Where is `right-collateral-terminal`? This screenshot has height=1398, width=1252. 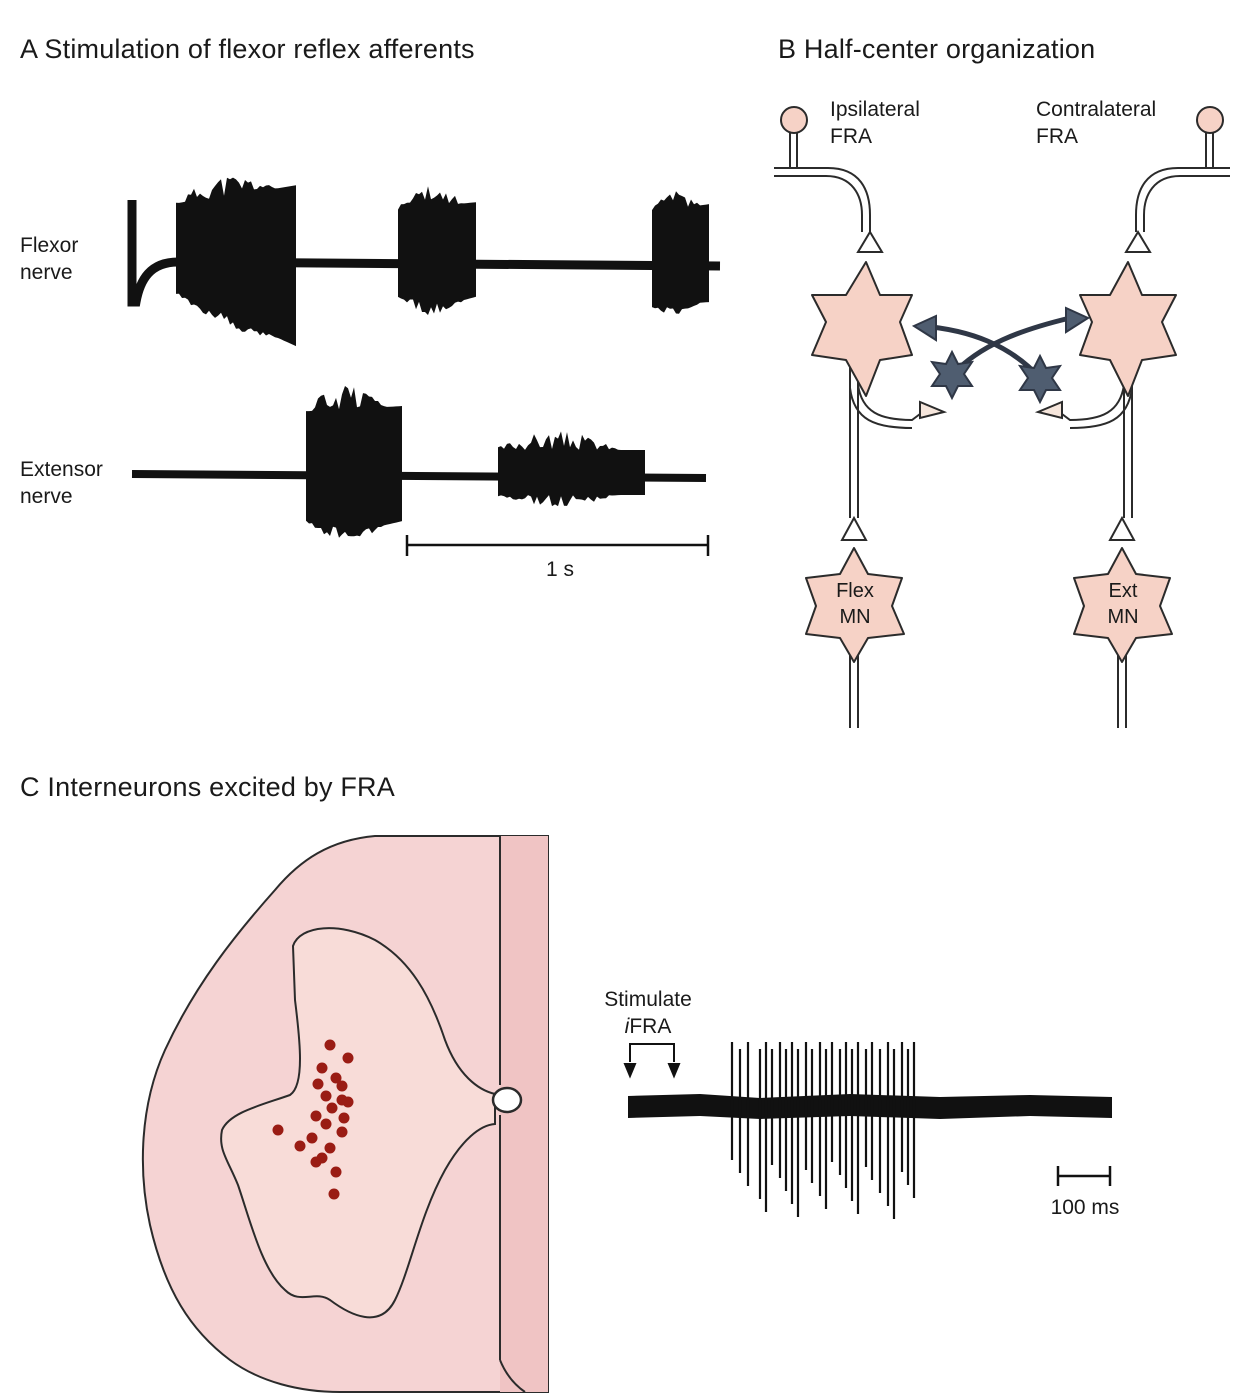
right-collateral-terminal is located at coordinates (1048, 410).